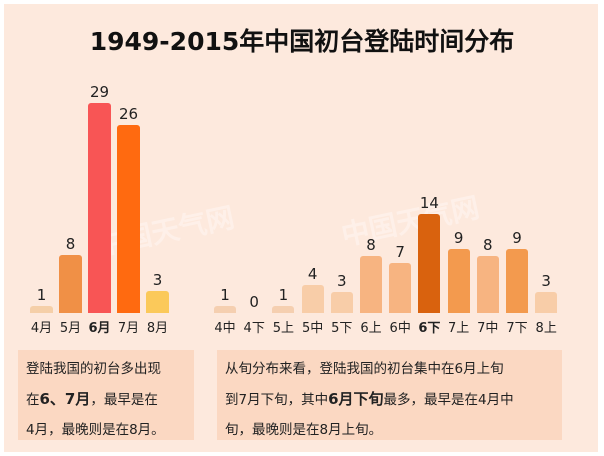  Describe the element at coordinates (65, 399) in the screenshot. I see `note-highlight: 6、7月` at that location.